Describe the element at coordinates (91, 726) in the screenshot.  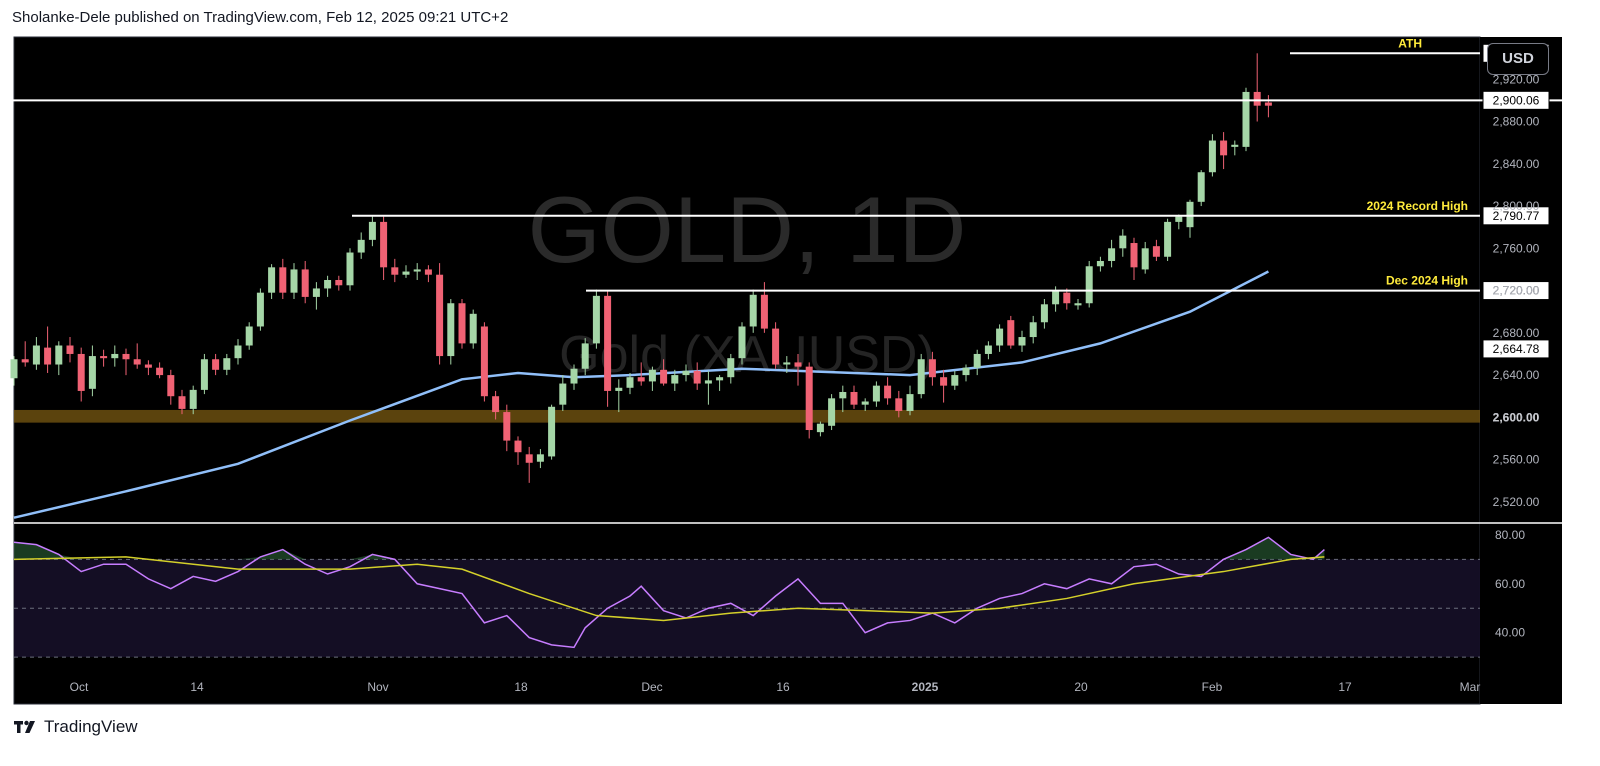
I see `footer-brand: TradingView` at that location.